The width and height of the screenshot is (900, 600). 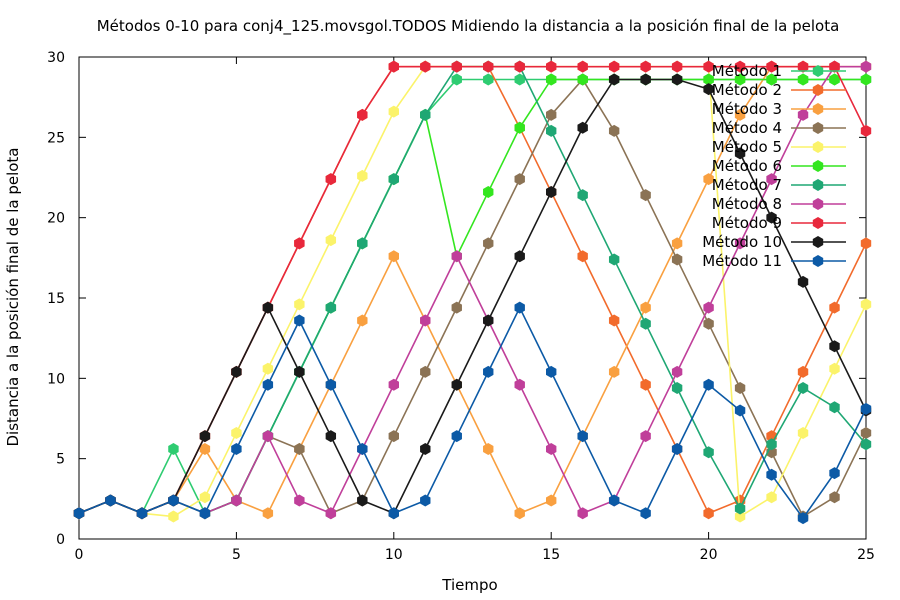 What do you see at coordinates (747, 71) in the screenshot?
I see `legend-label: Método 1` at bounding box center [747, 71].